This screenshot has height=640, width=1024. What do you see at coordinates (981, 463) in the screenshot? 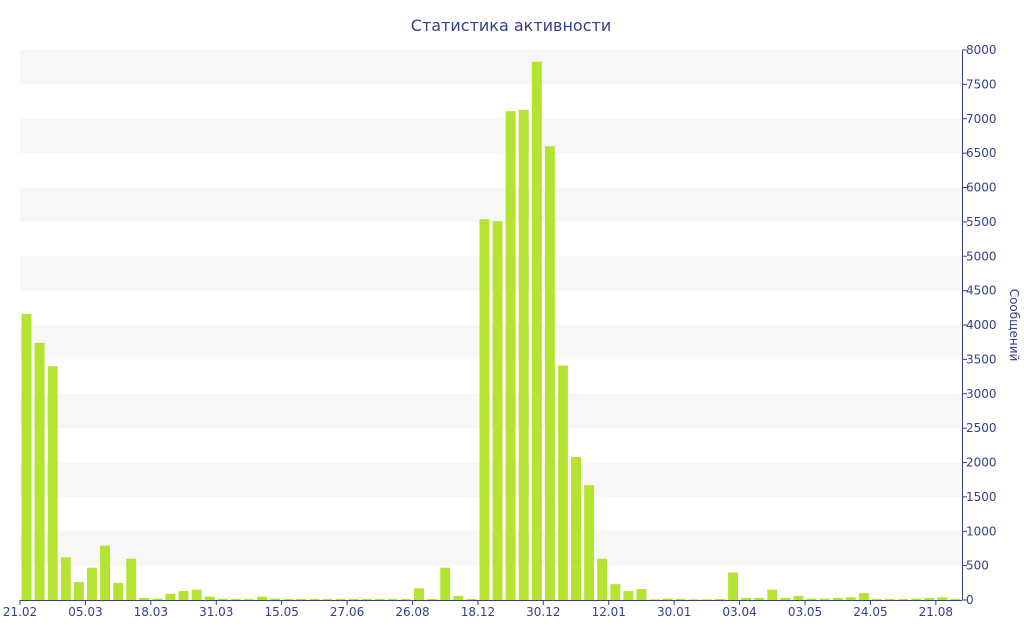
I see `y-tick-label: 2000` at bounding box center [981, 463].